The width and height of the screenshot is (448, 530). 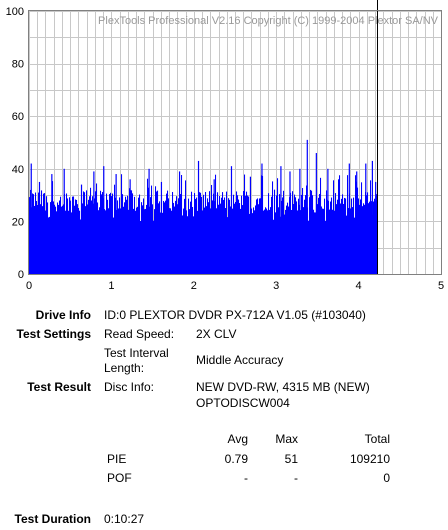 What do you see at coordinates (283, 387) in the screenshot?
I see `disc-info-value-line1: NEW DVD-RW, 4315 MB (NEW)` at bounding box center [283, 387].